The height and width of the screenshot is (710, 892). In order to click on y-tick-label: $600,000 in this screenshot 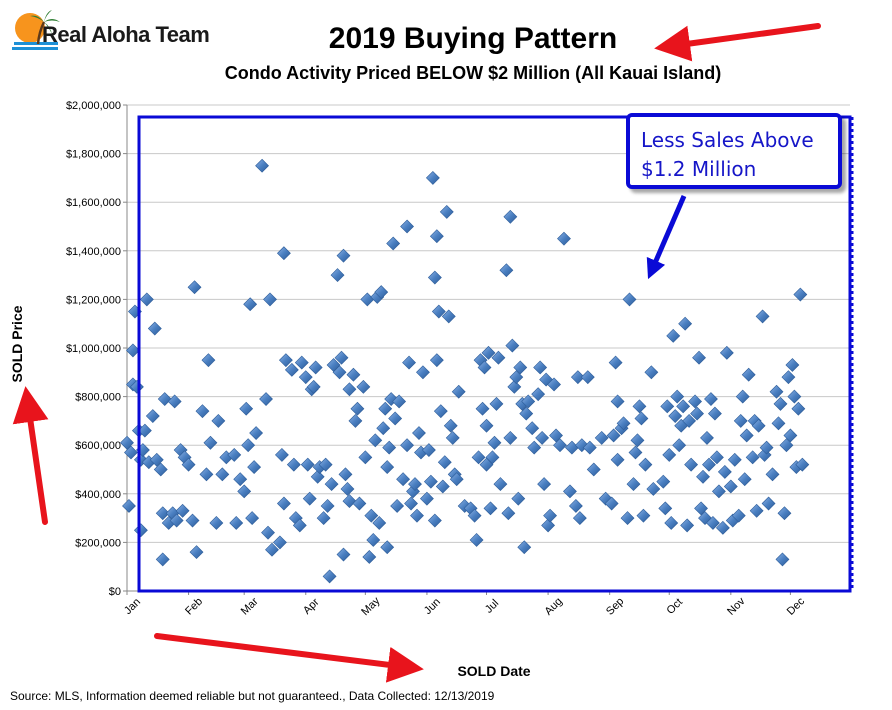, I will do `click(98, 446)`.